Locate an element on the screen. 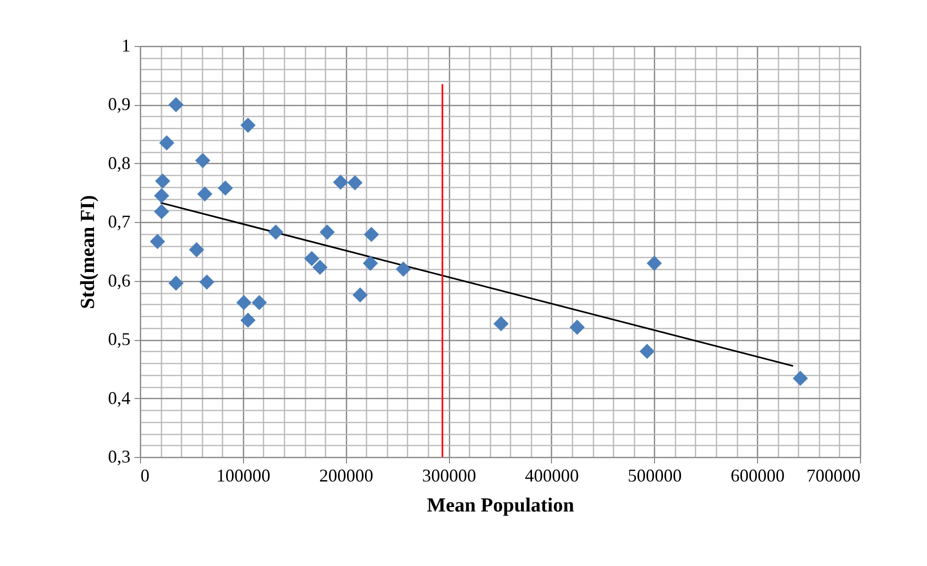 Image resolution: width=927 pixels, height=566 pixels. y-tick-label: 0,5 is located at coordinates (119, 339).